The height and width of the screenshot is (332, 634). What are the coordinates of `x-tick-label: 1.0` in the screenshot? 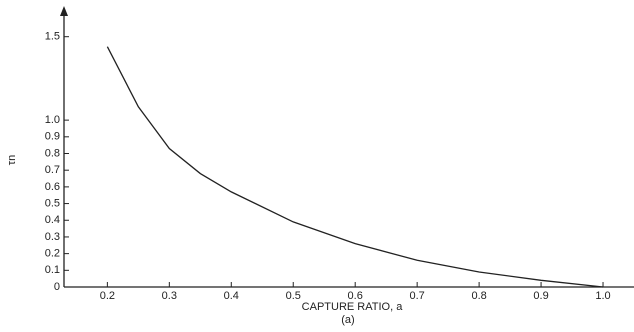 It's located at (602, 296).